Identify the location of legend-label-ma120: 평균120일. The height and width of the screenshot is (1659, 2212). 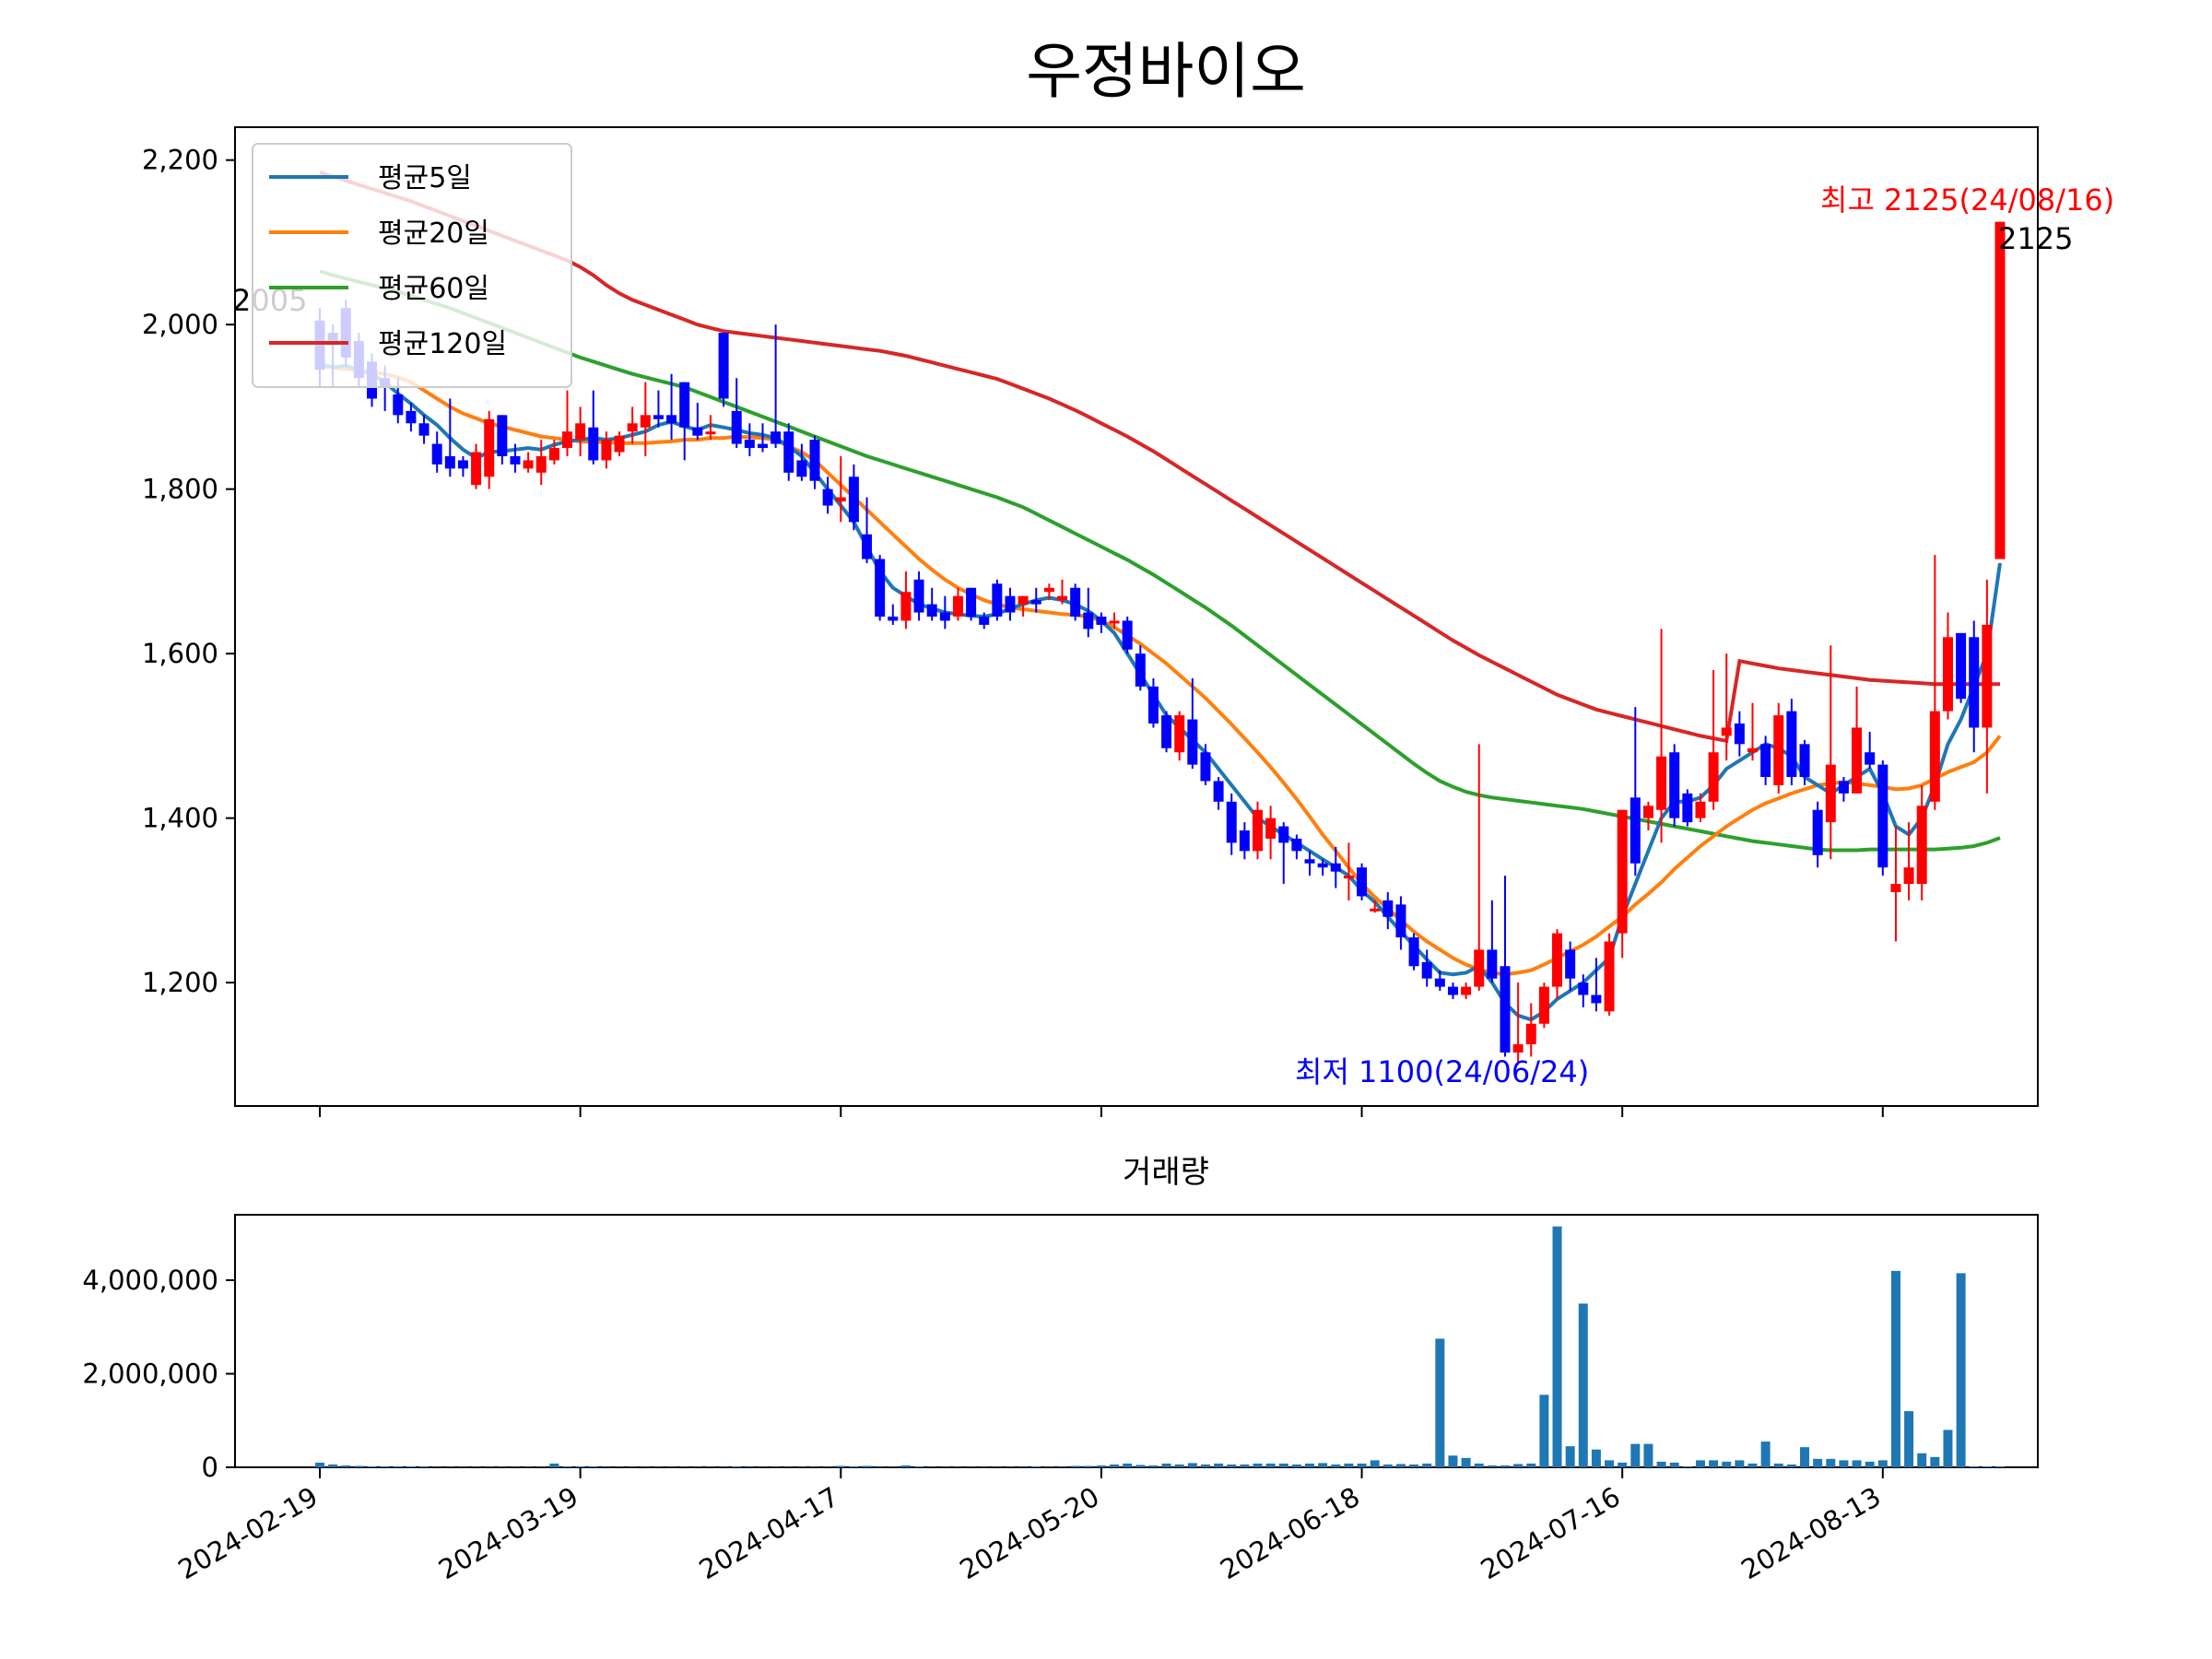
(442, 344).